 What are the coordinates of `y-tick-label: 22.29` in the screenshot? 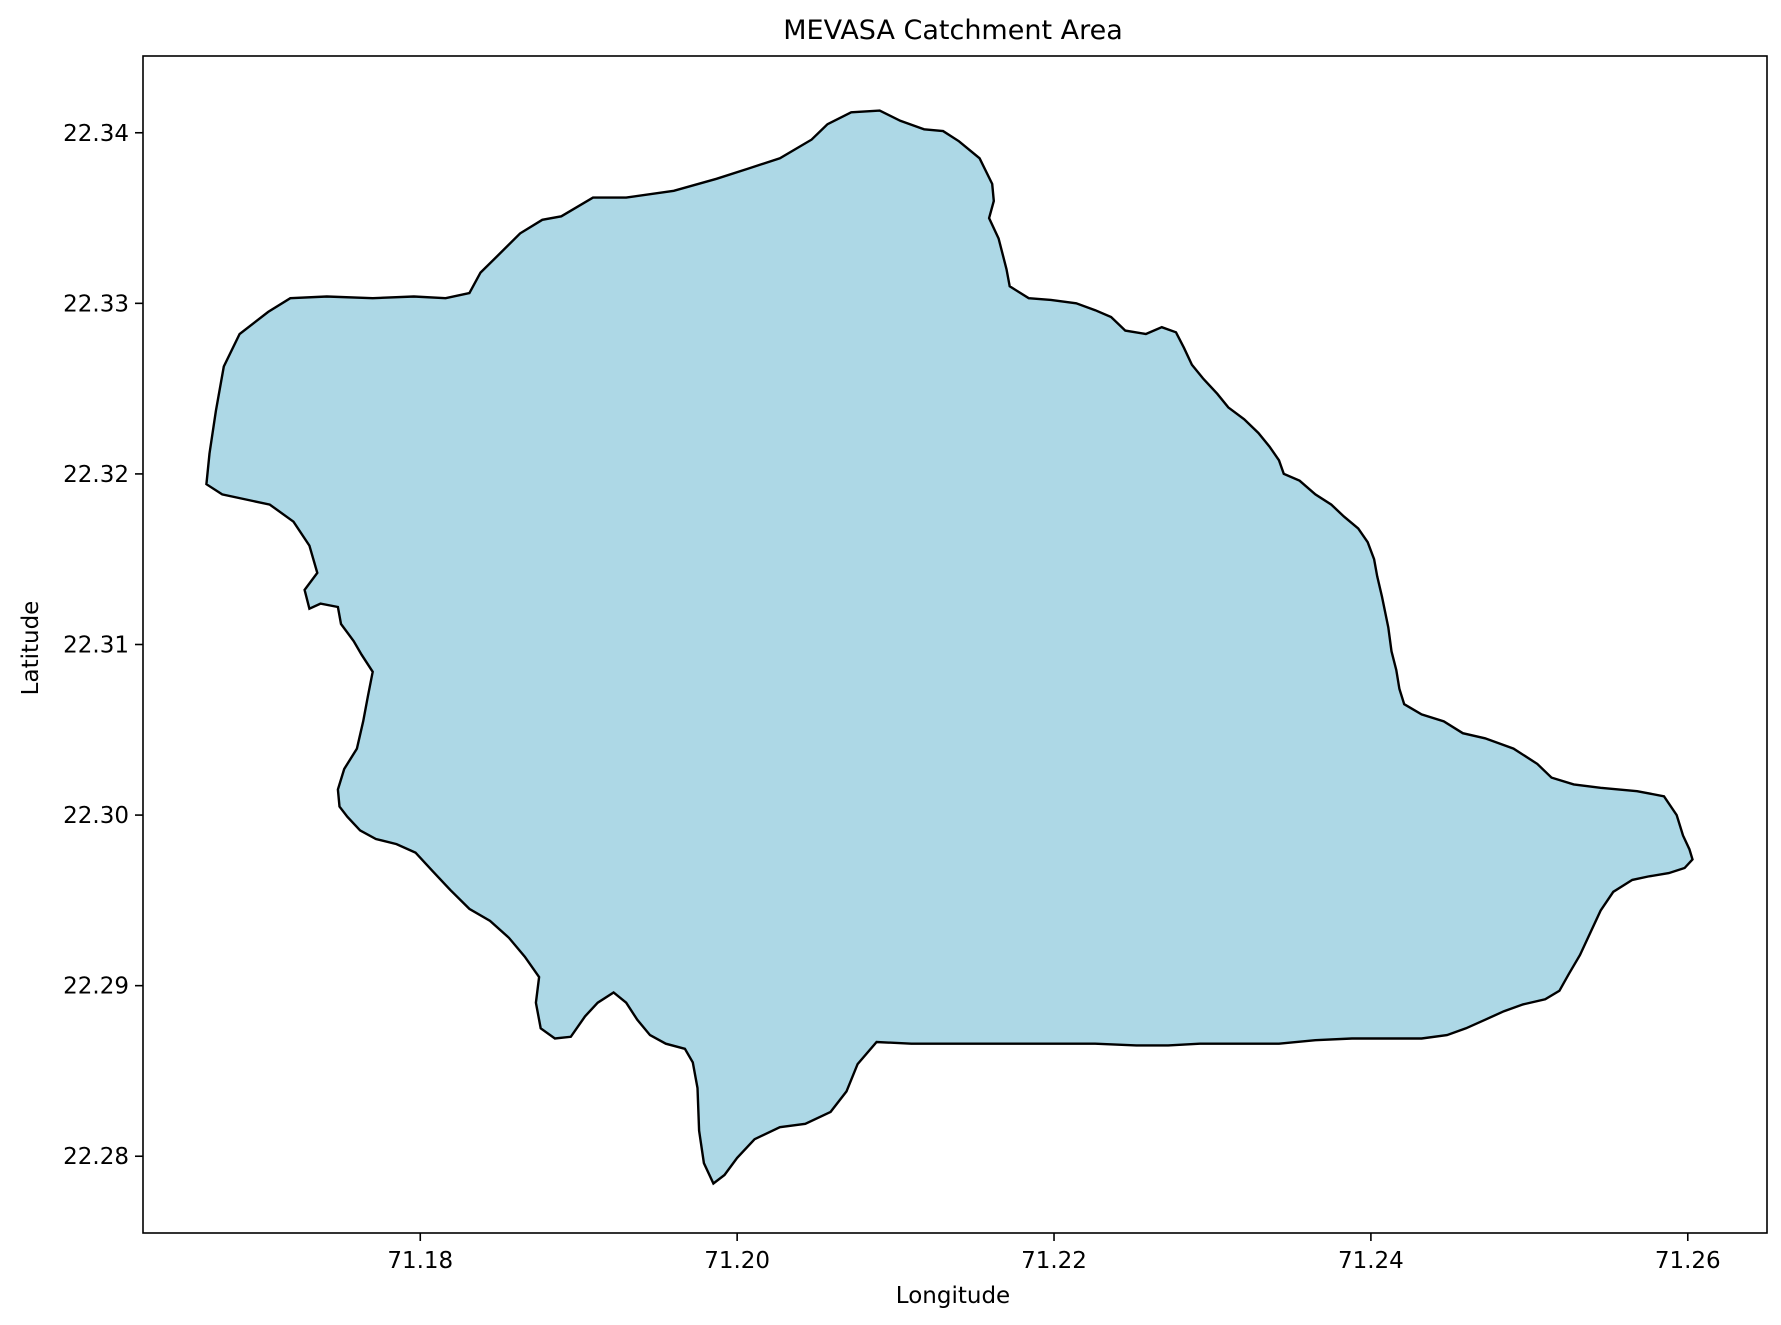 It's located at (96, 987).